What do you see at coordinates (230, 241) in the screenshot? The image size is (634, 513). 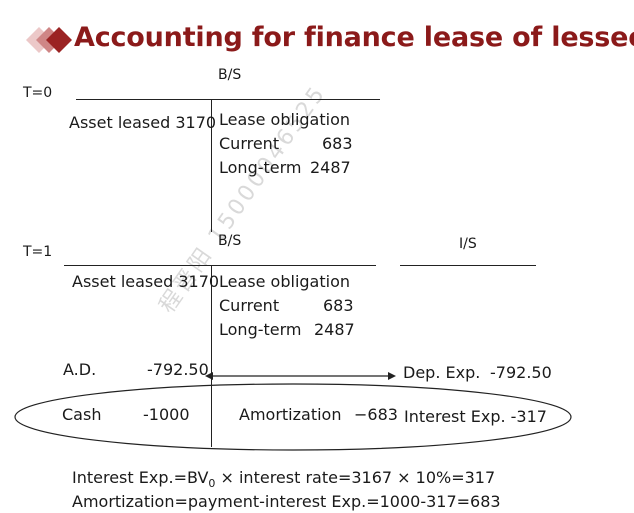 I see `t1-bs-label: B/S` at bounding box center [230, 241].